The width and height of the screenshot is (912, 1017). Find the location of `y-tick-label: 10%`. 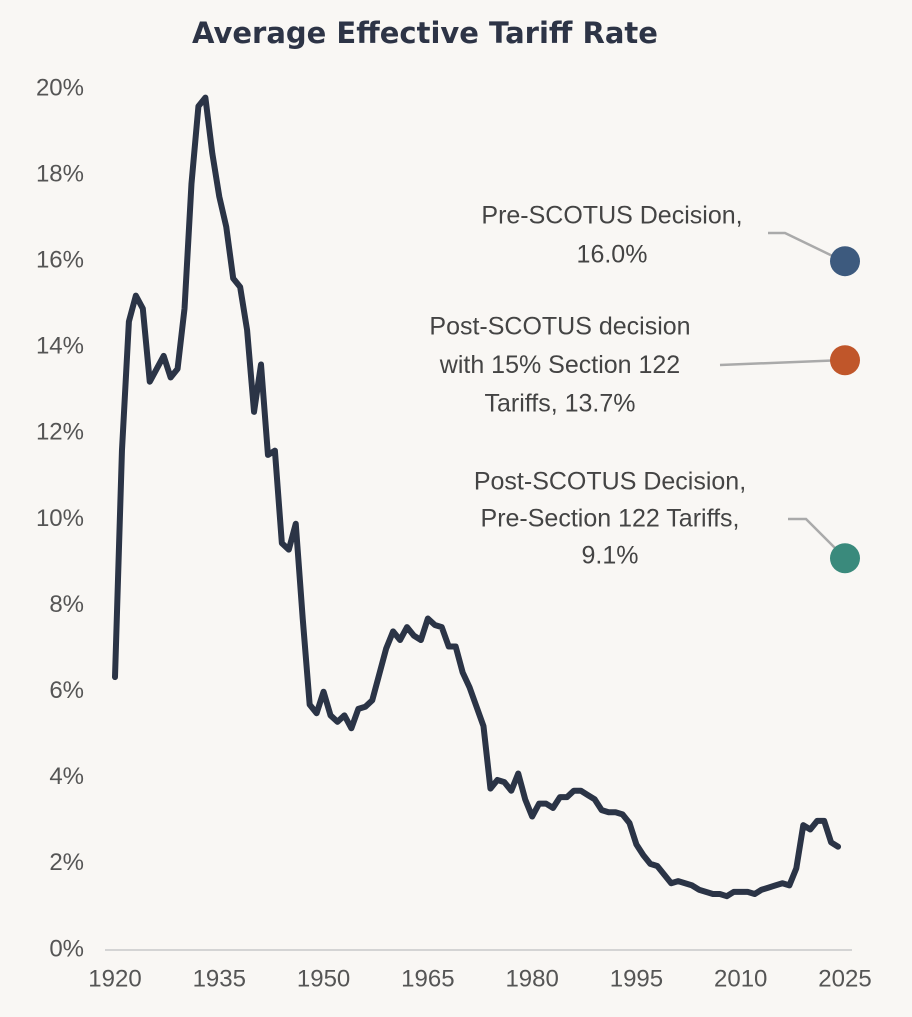

y-tick-label: 10% is located at coordinates (60, 518).